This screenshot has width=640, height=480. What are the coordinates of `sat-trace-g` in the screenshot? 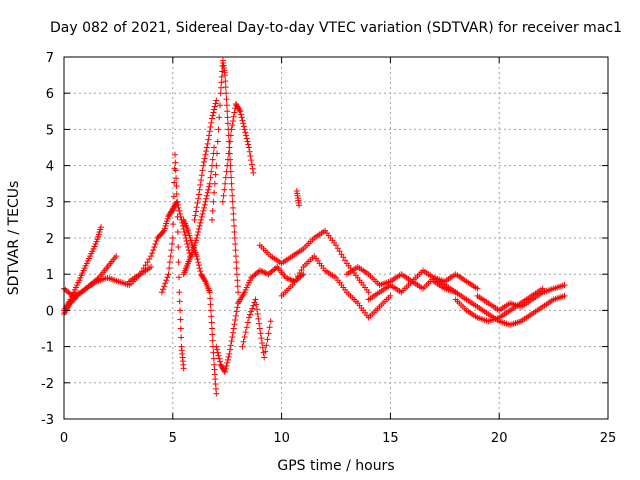 It's located at (200, 306).